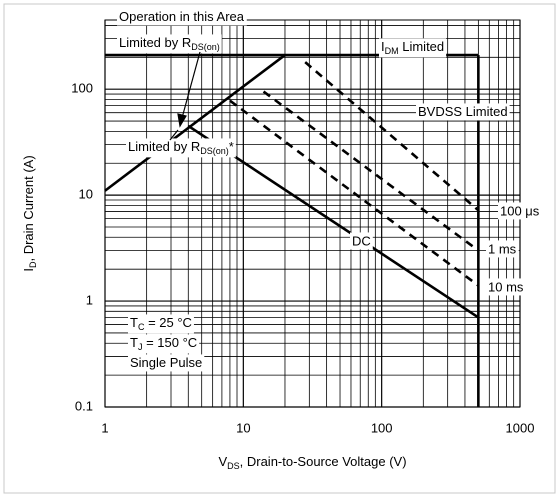 This screenshot has width=560, height=500. I want to click on annotation-part: I, so click(383, 46).